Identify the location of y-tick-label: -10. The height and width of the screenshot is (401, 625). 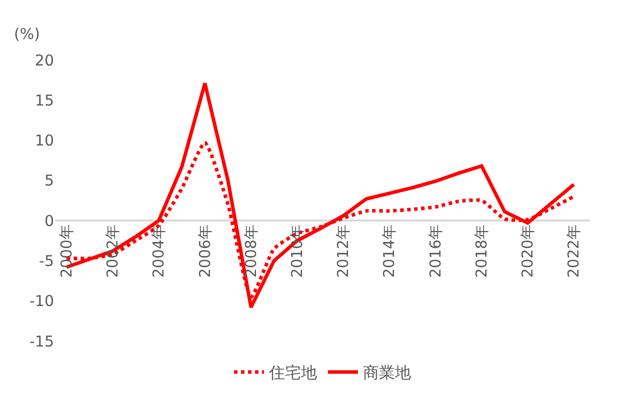
(42, 301).